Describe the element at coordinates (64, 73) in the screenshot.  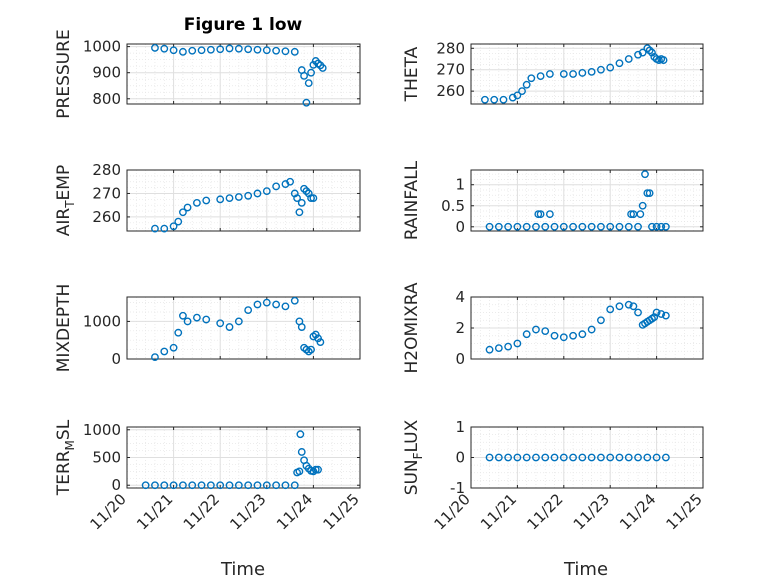
I see `y-axis-label: PRESSURE` at that location.